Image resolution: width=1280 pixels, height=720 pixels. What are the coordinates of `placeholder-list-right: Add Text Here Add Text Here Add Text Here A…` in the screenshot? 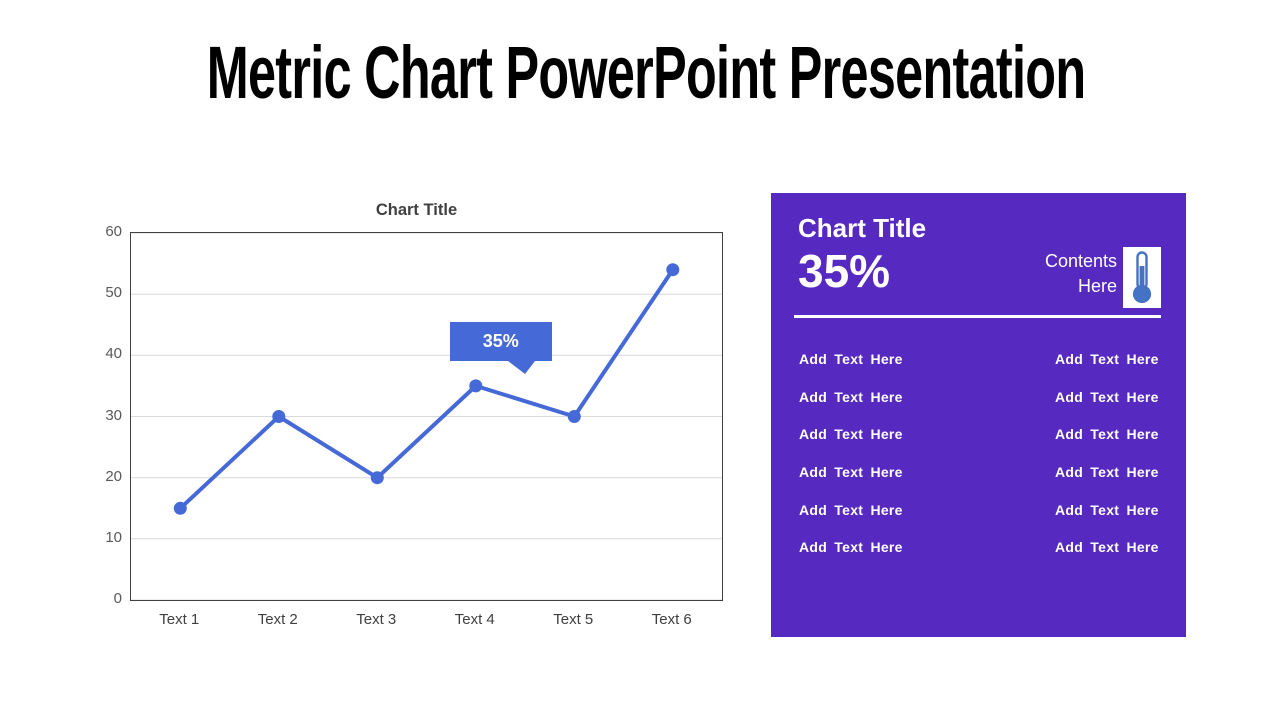 It's located at (1145, 453).